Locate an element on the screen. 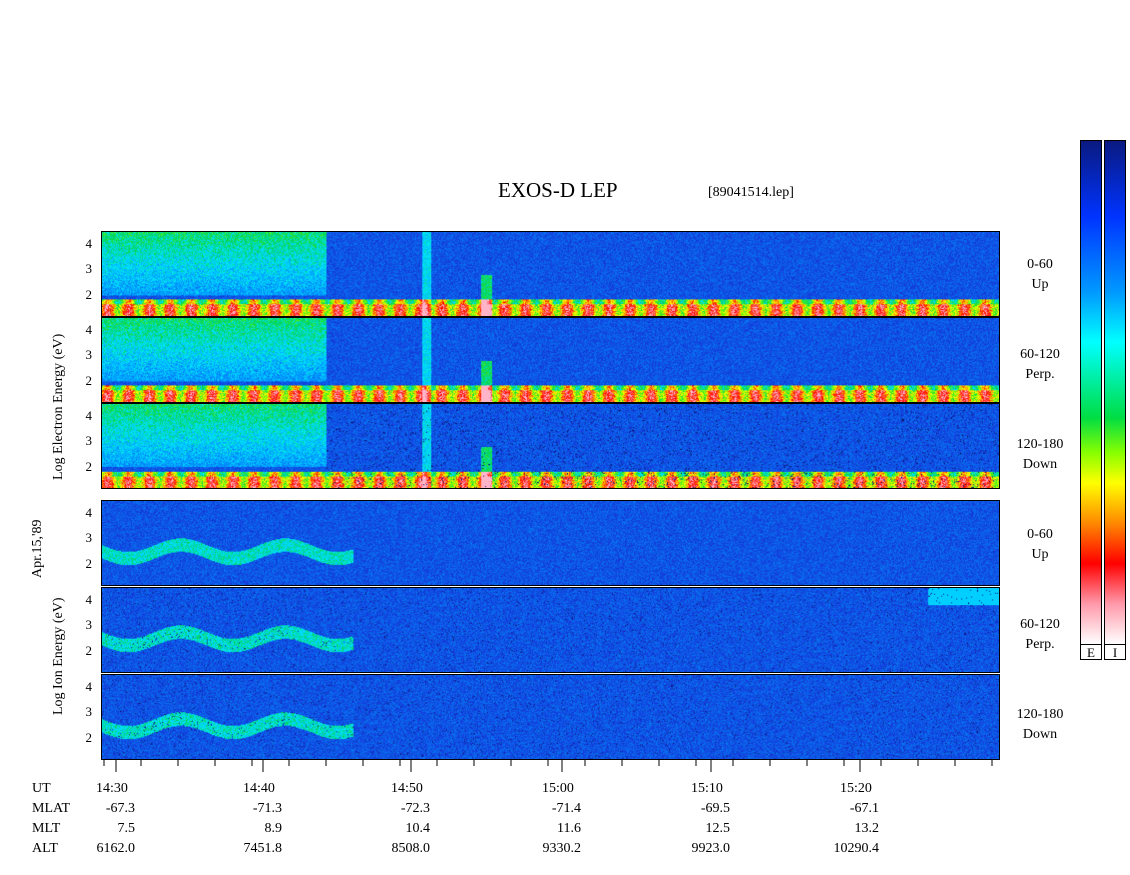 The height and width of the screenshot is (875, 1130). ion-panel-down is located at coordinates (550, 717).